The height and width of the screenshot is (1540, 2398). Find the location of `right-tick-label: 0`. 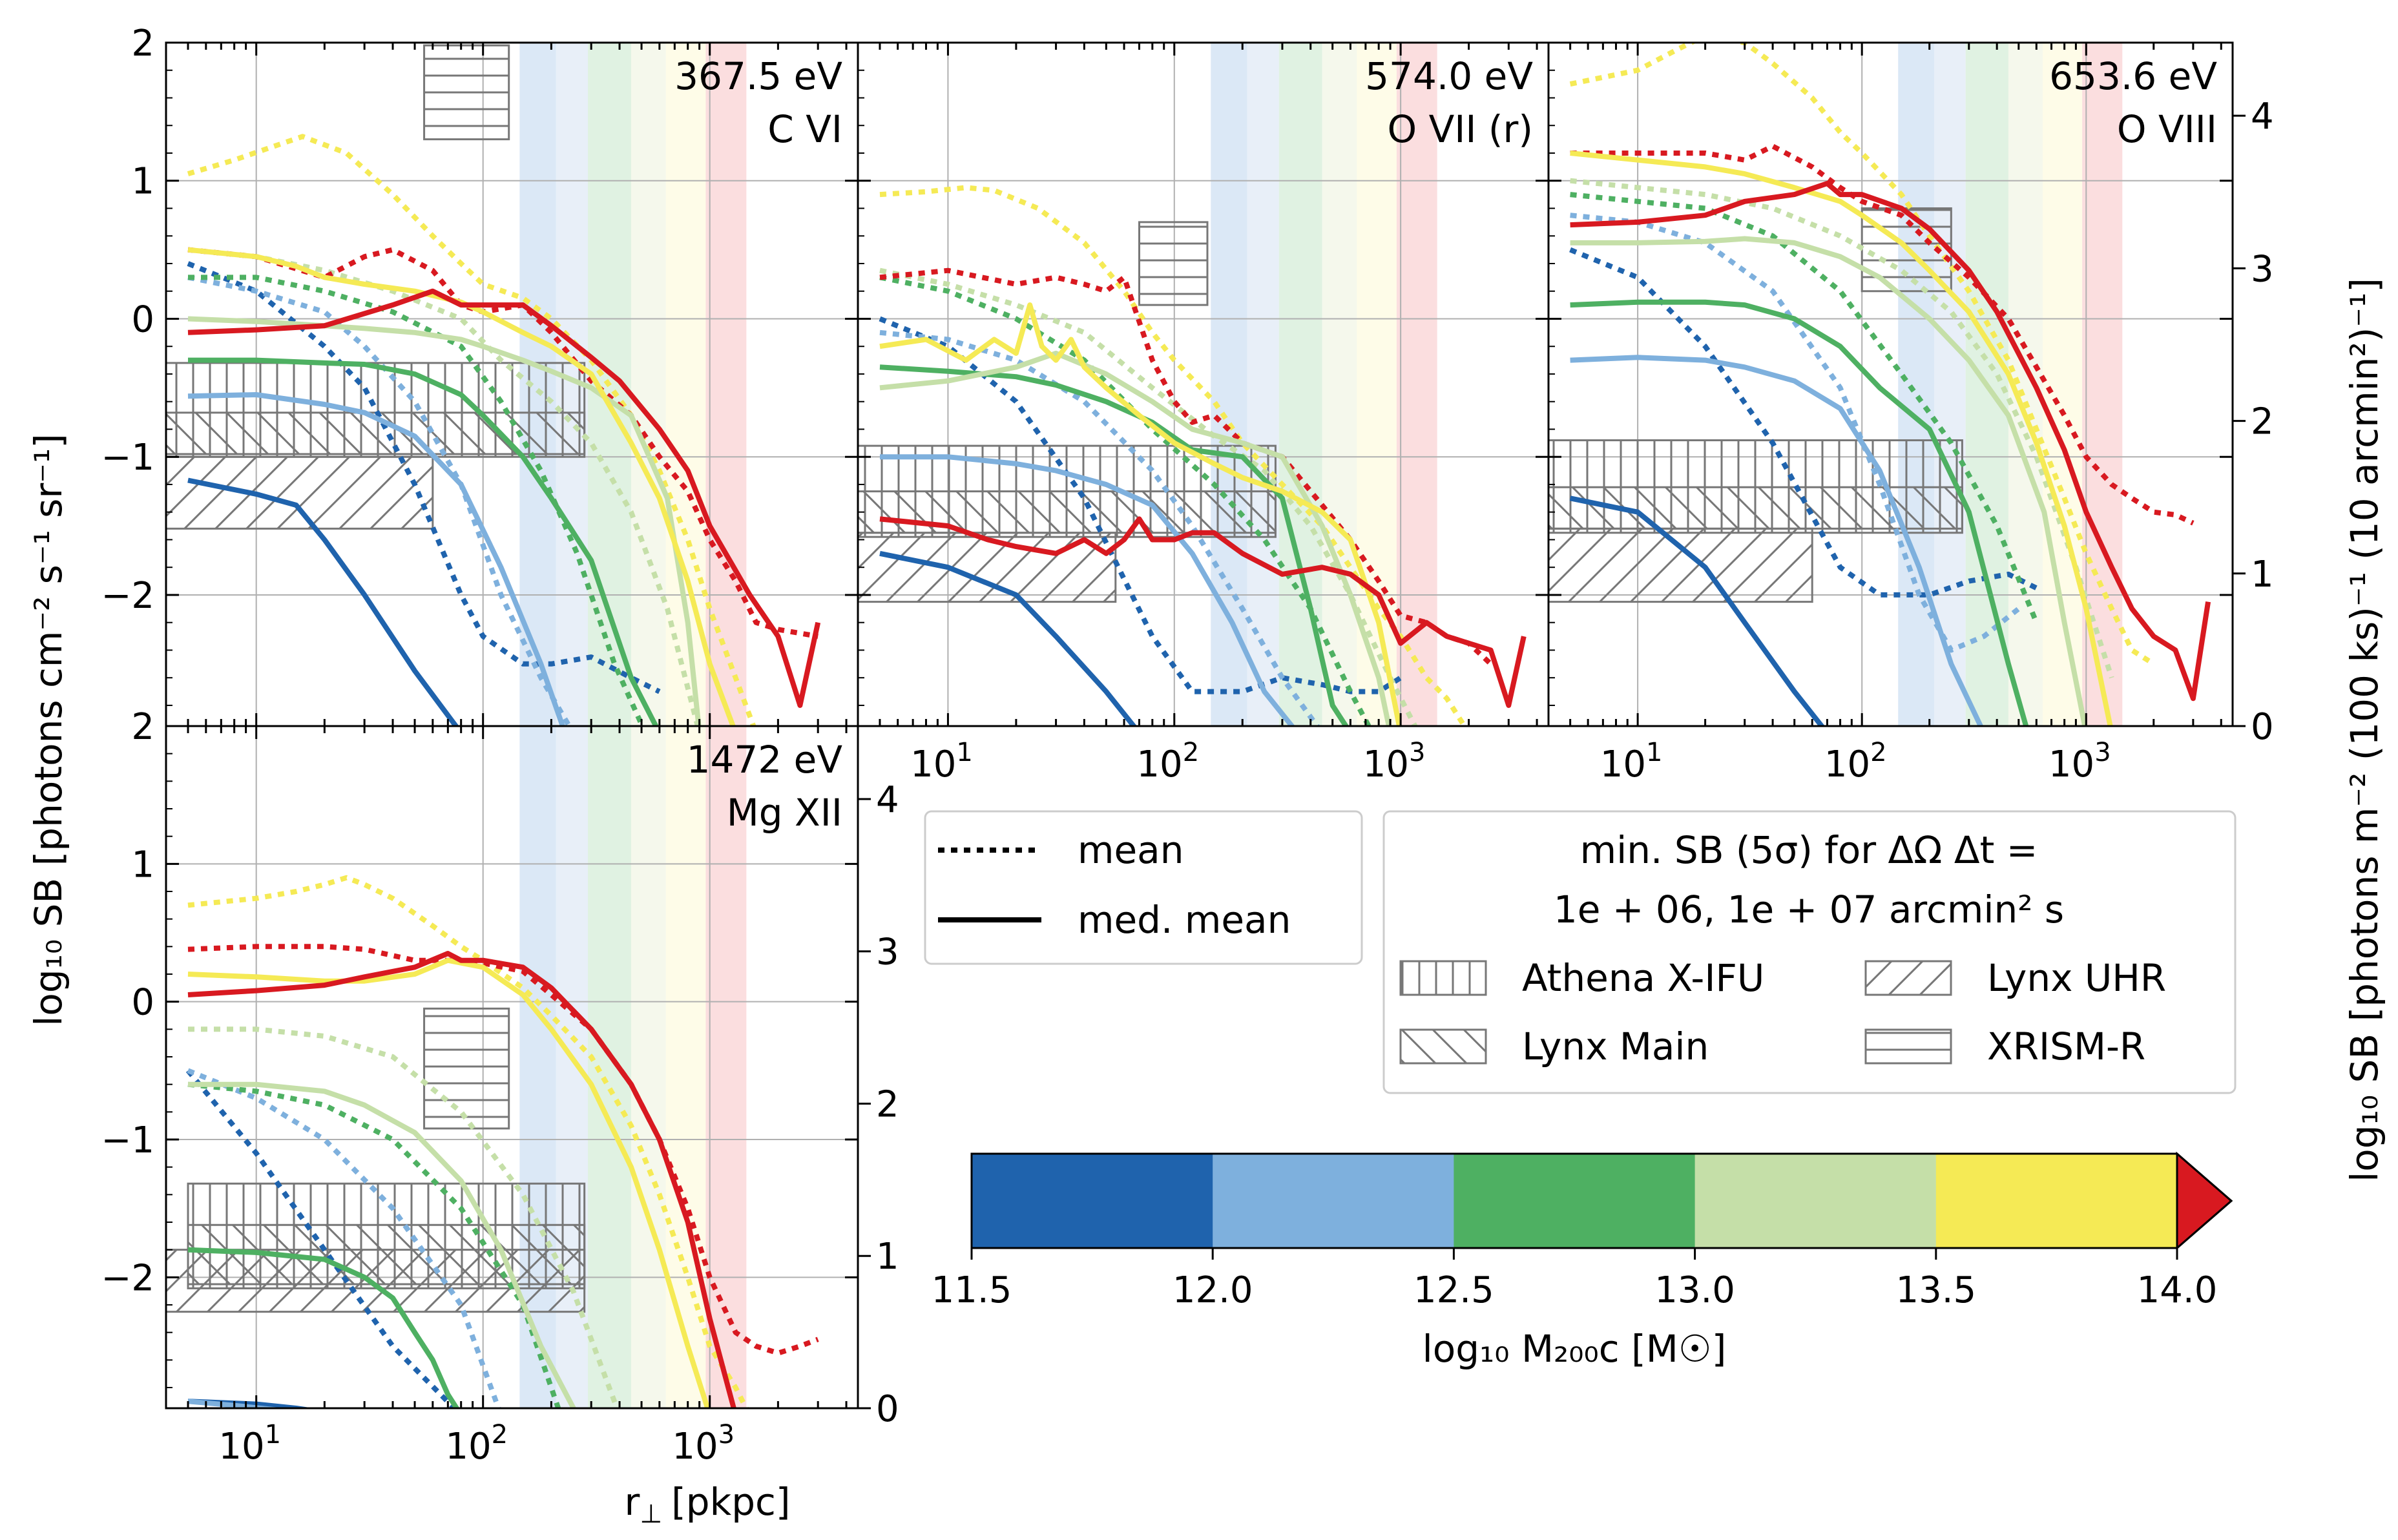

right-tick-label: 0 is located at coordinates (888, 1409).